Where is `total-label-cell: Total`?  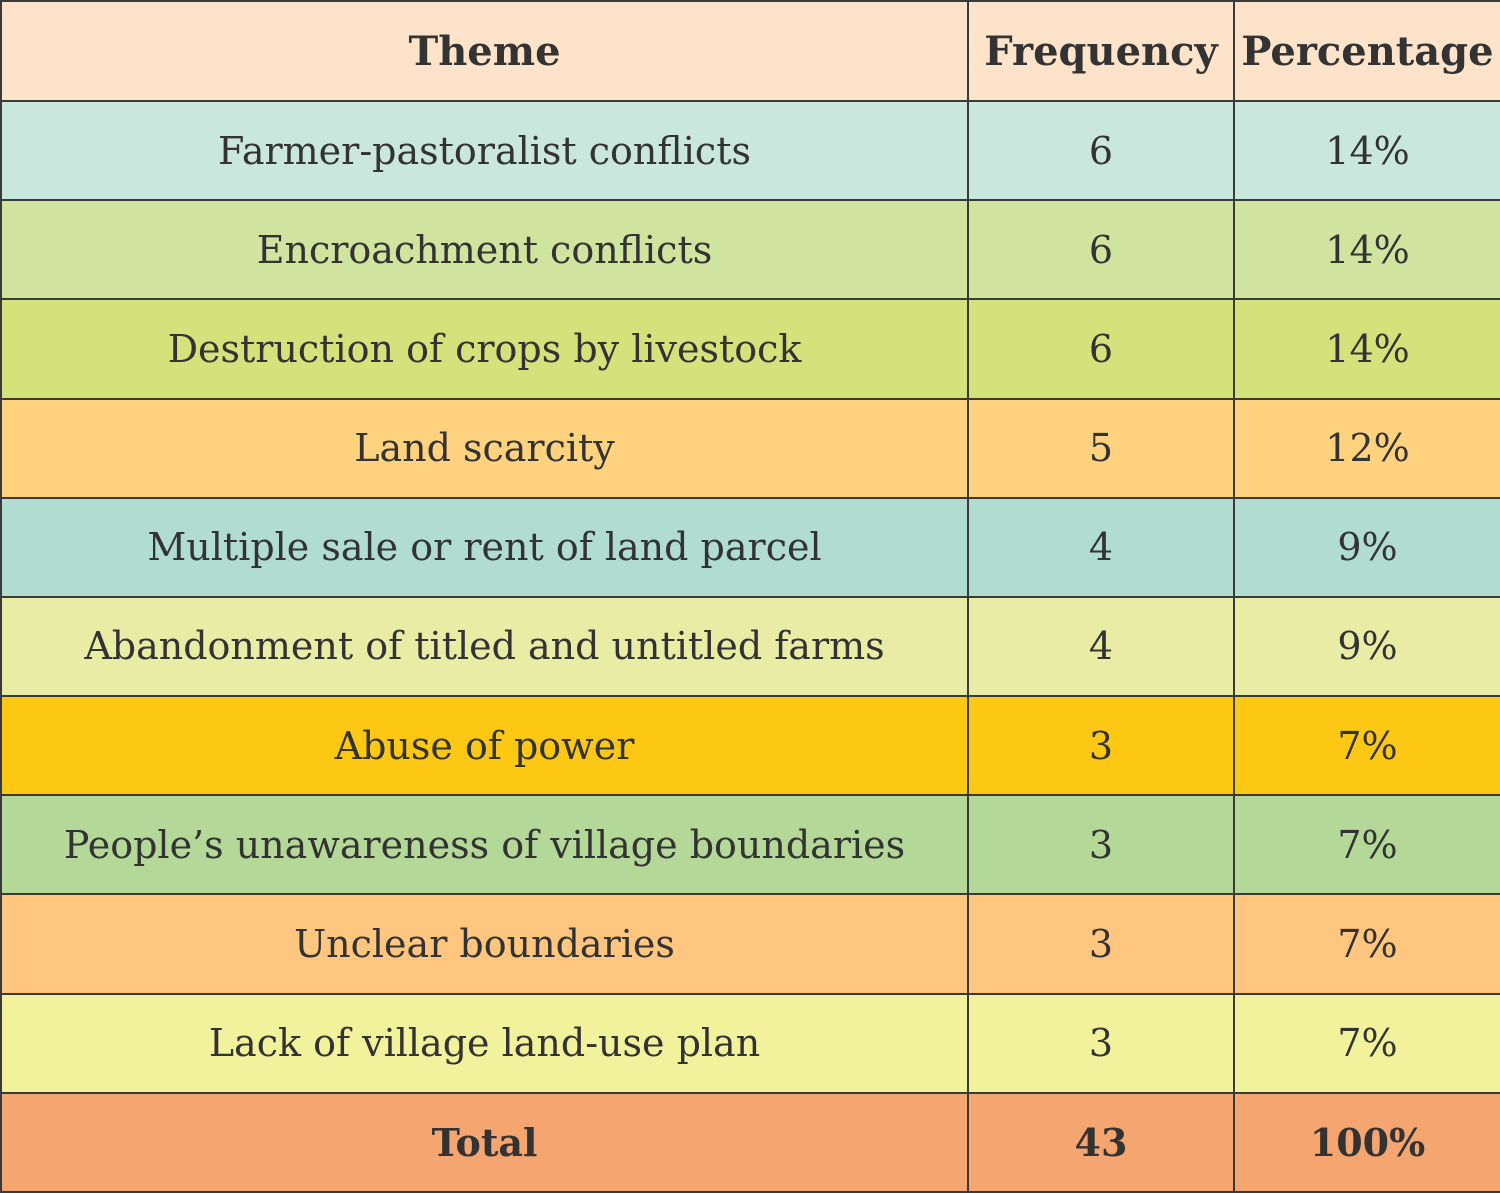
total-label-cell: Total is located at coordinates (484, 1142).